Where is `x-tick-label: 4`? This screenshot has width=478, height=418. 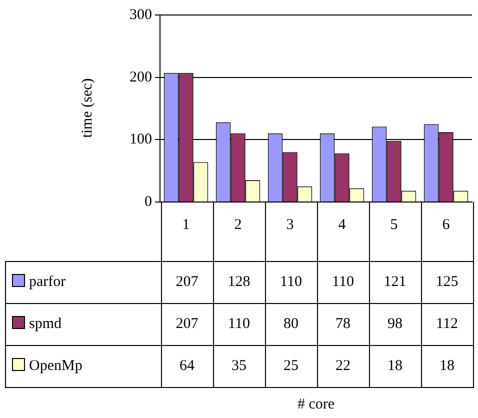
x-tick-label: 4 is located at coordinates (342, 224).